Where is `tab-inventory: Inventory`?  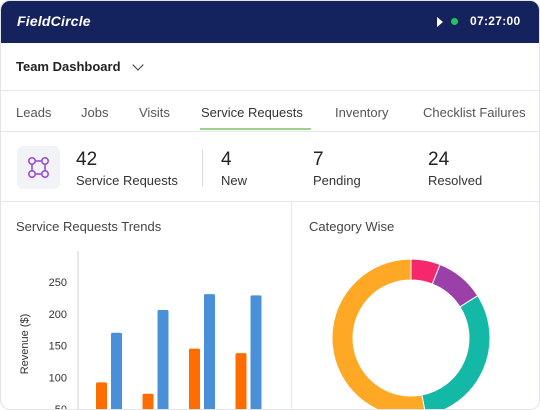 tab-inventory: Inventory is located at coordinates (362, 112).